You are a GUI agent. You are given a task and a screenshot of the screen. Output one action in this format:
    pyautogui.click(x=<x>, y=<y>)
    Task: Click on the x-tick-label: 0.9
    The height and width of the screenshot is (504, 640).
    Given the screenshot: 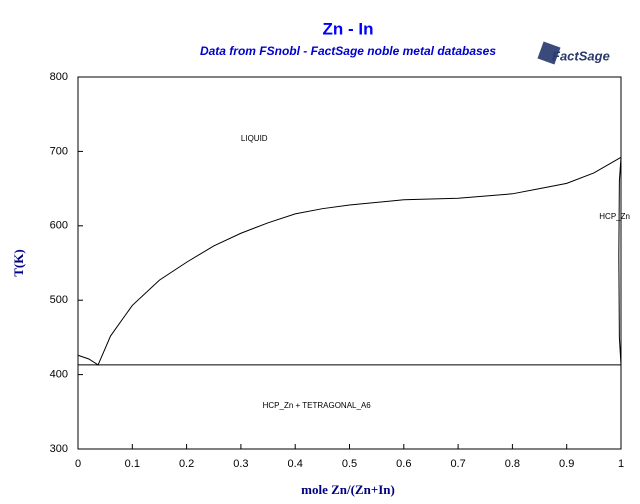 What is the action you would take?
    pyautogui.click(x=566, y=464)
    